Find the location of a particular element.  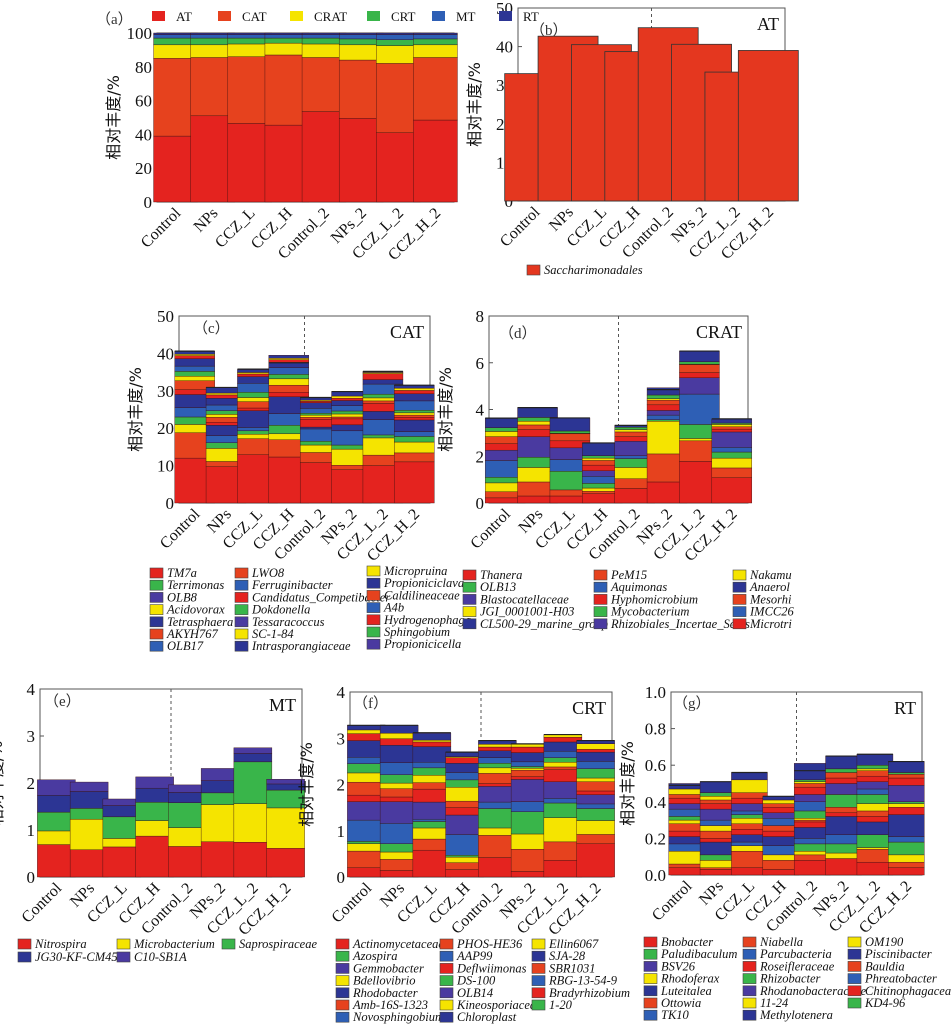

legend-item-label: C10-SB1A is located at coordinates (160, 957).